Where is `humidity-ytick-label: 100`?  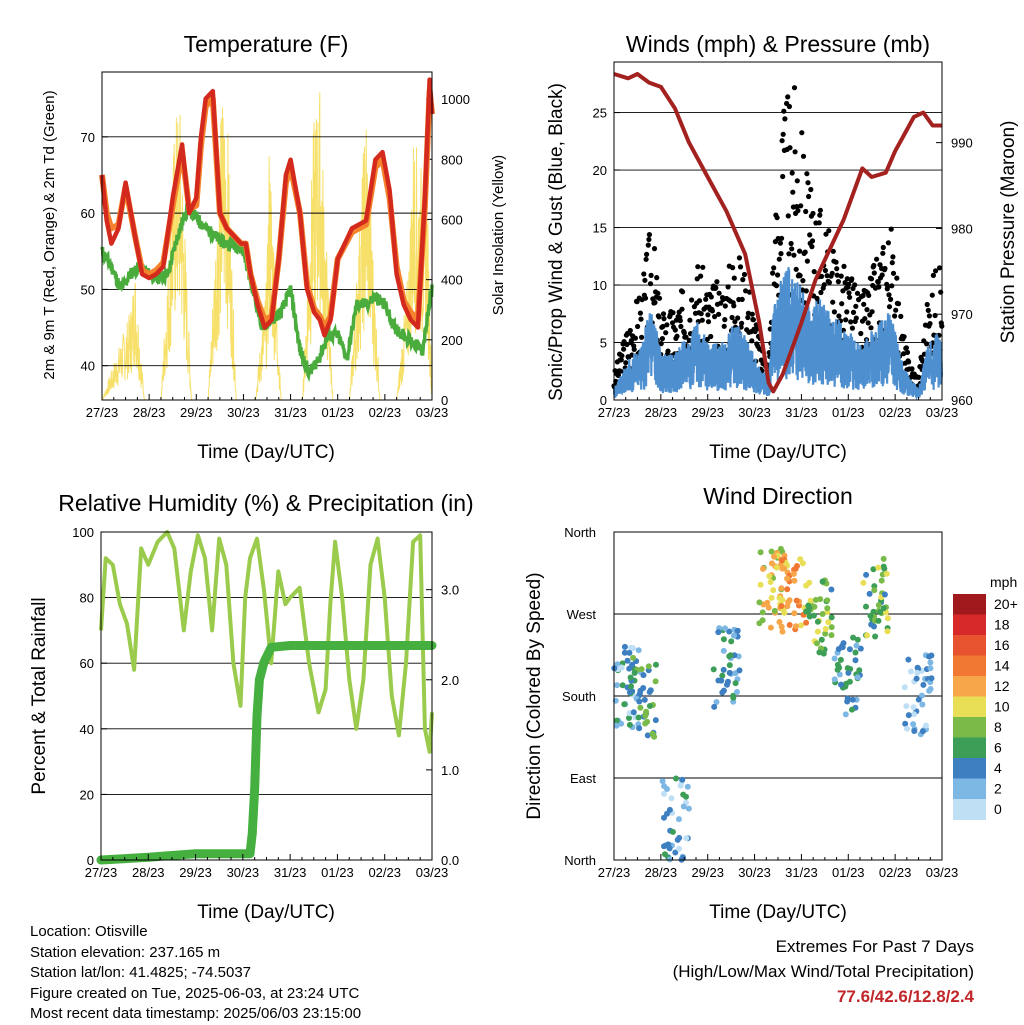 humidity-ytick-label: 100 is located at coordinates (83, 532).